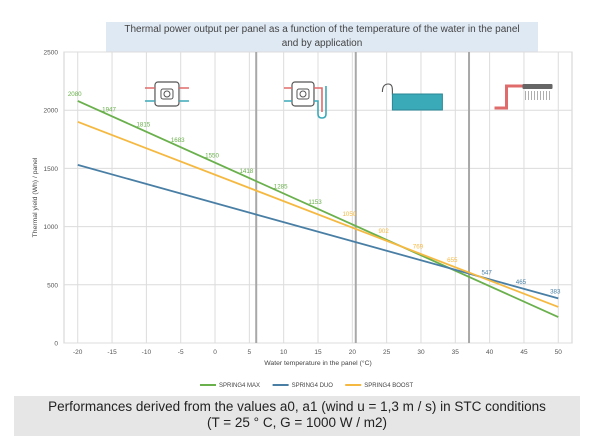 This screenshot has width=593, height=446. Describe the element at coordinates (281, 186) in the screenshot. I see `data-label-spring4-max: 1285` at that location.